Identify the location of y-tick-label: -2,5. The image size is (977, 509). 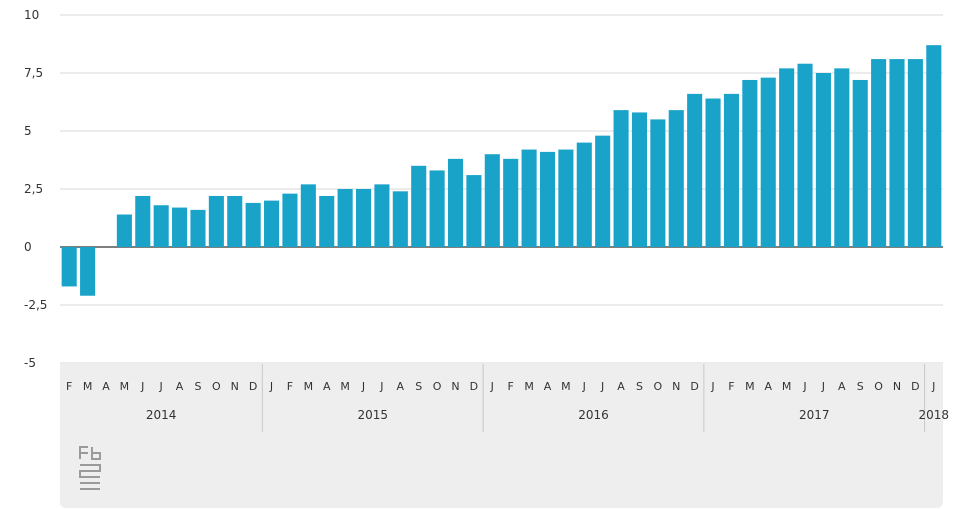
(35, 305).